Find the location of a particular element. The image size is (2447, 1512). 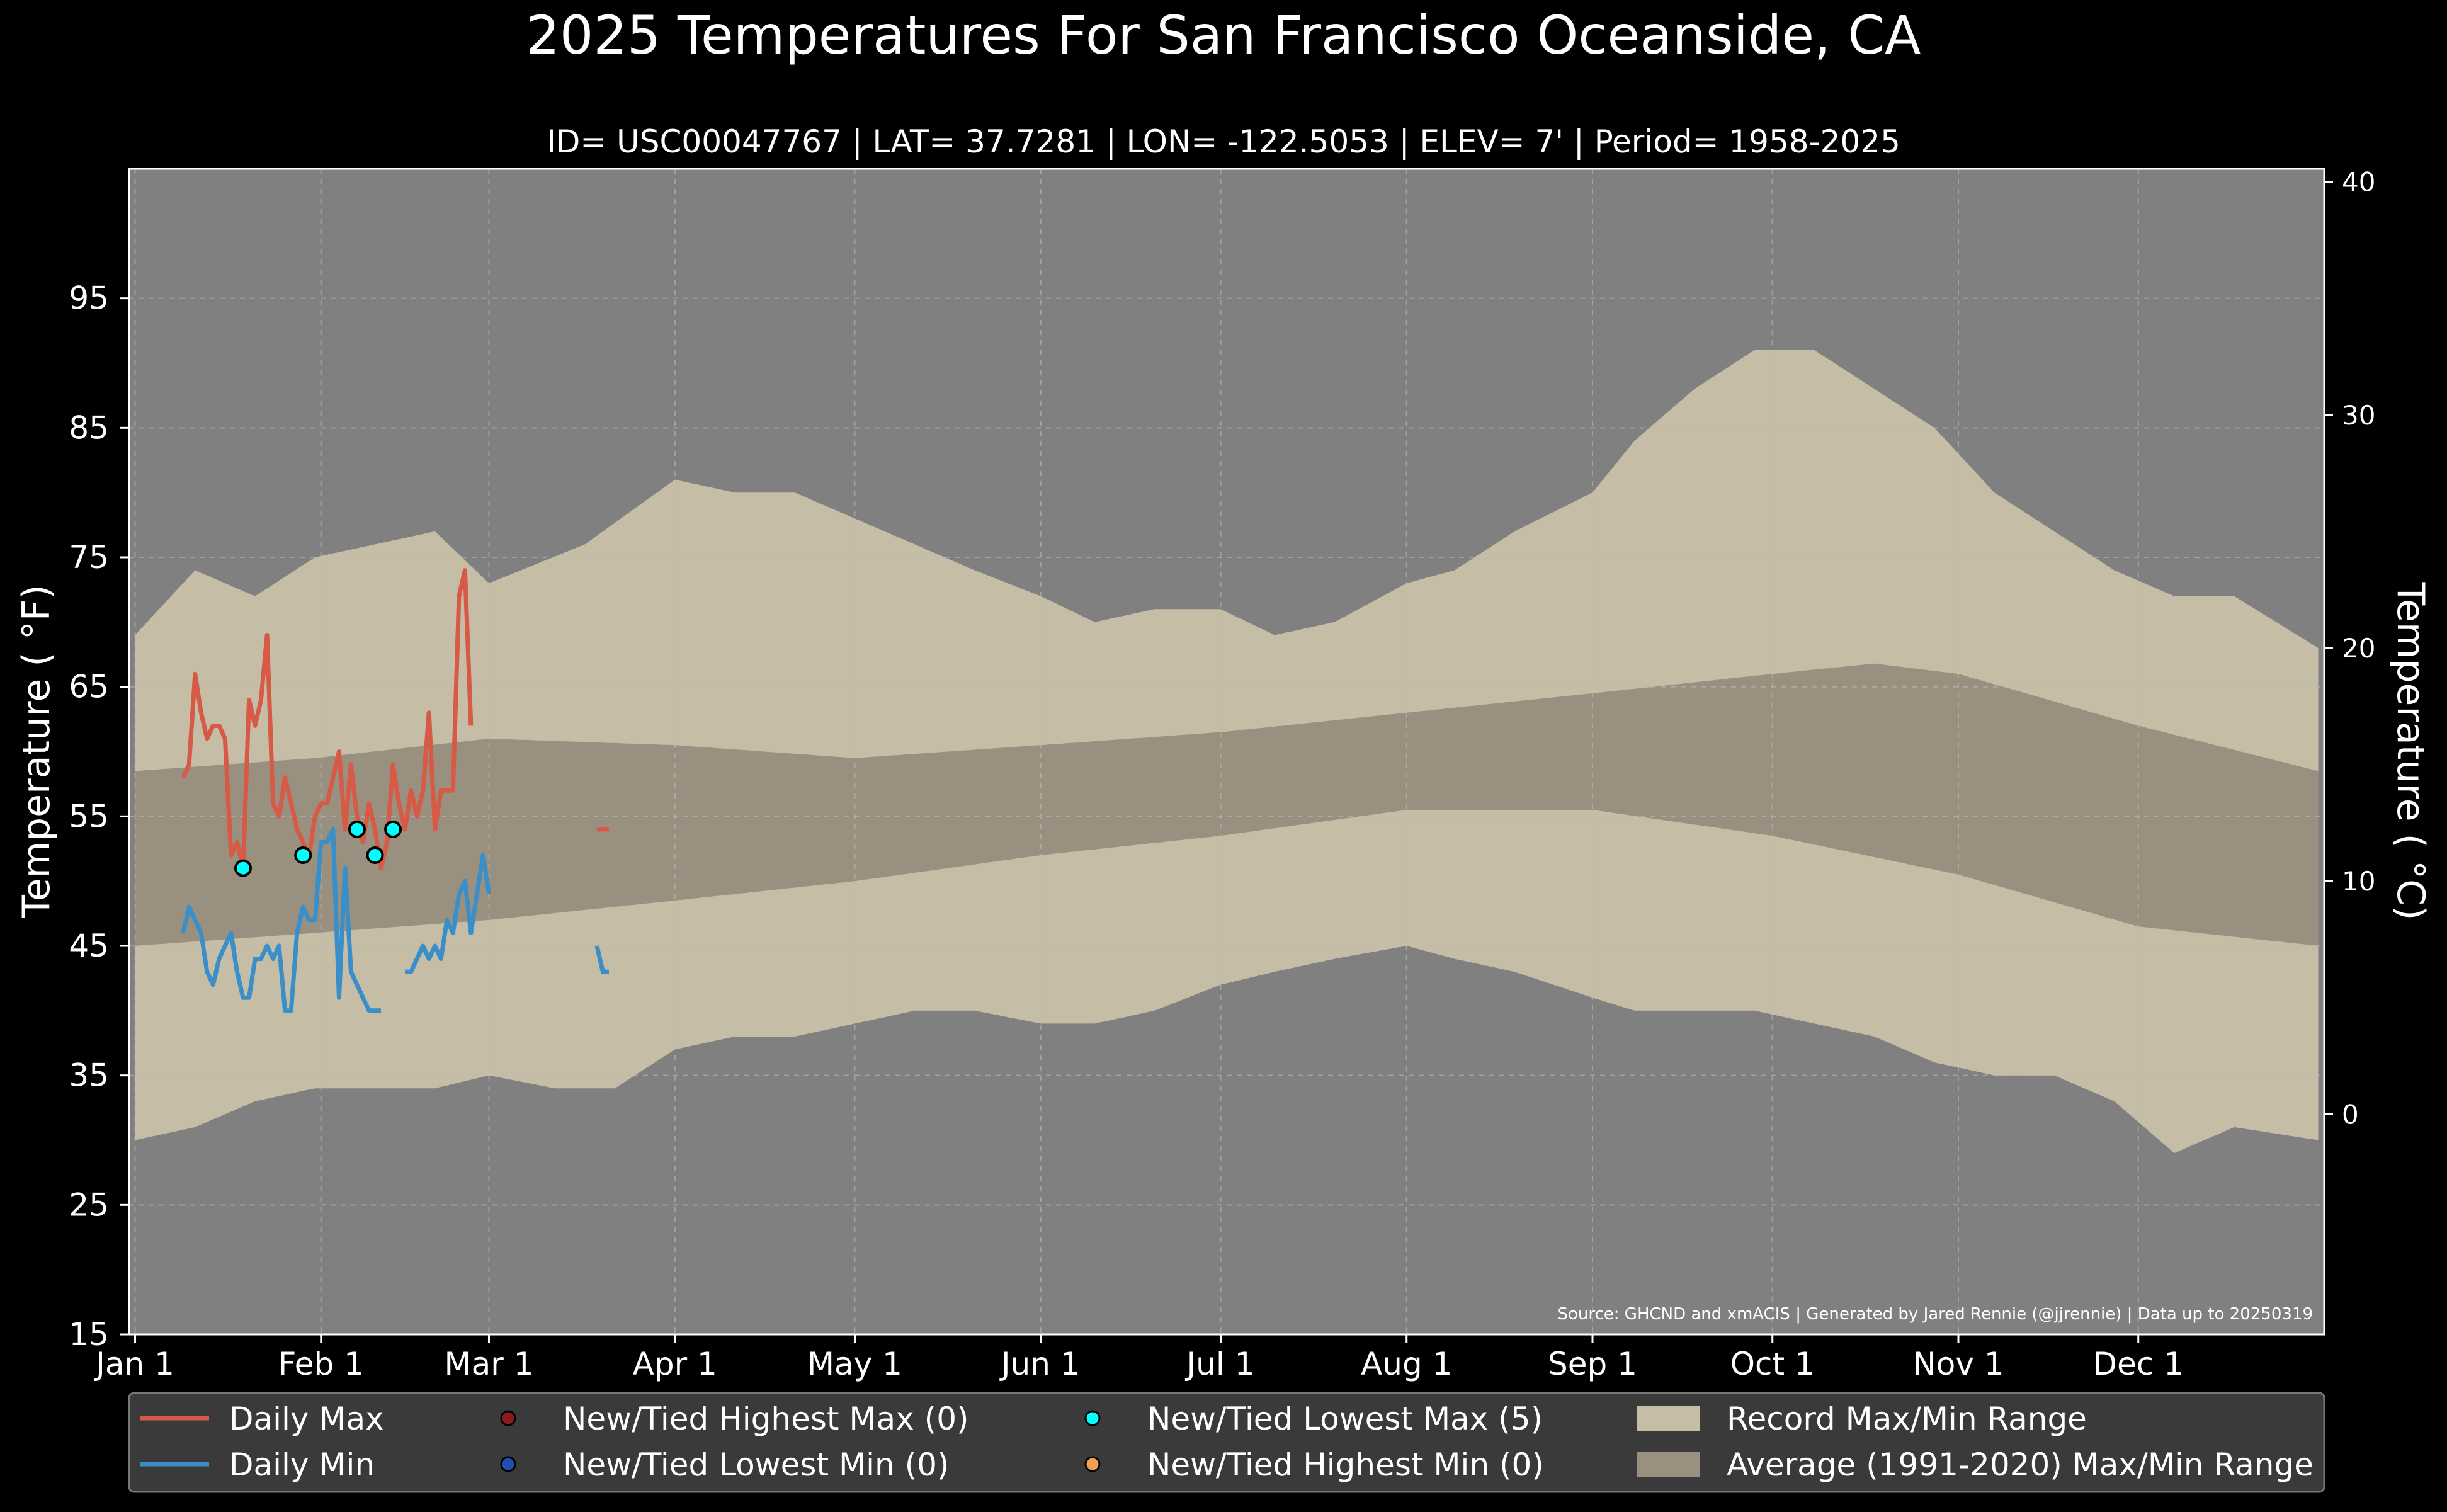

y-axis-label-left: Temperature ( °F) is located at coordinates (36, 752).